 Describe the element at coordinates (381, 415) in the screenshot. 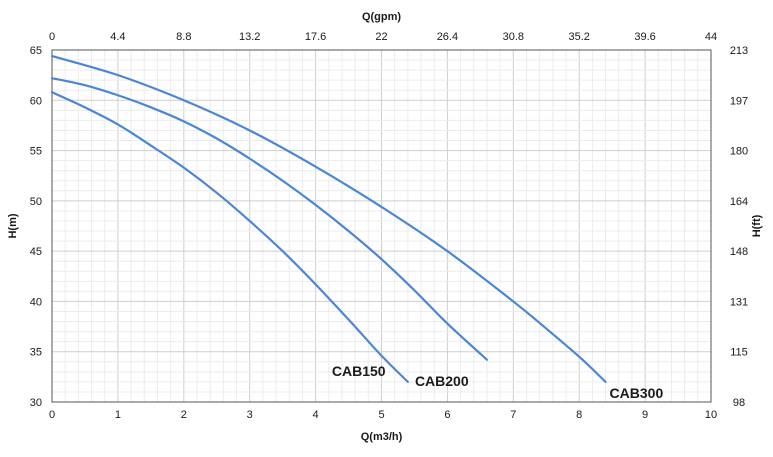

I see `x-tick-label: 5` at that location.